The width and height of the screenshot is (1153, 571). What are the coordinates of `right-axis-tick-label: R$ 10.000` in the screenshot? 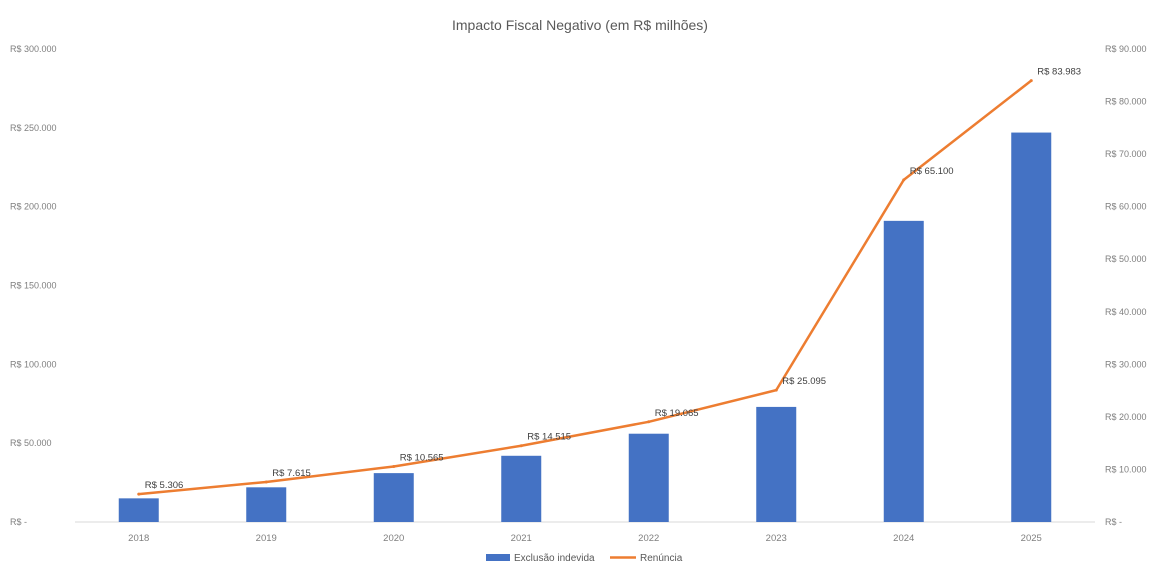 It's located at (1126, 469).